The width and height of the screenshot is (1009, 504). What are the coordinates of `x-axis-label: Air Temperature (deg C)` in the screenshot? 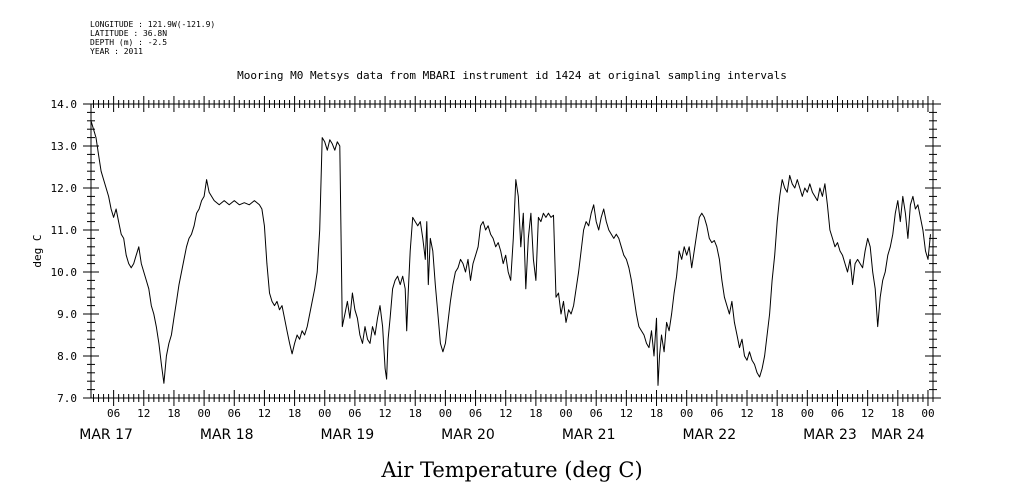 It's located at (511, 470).